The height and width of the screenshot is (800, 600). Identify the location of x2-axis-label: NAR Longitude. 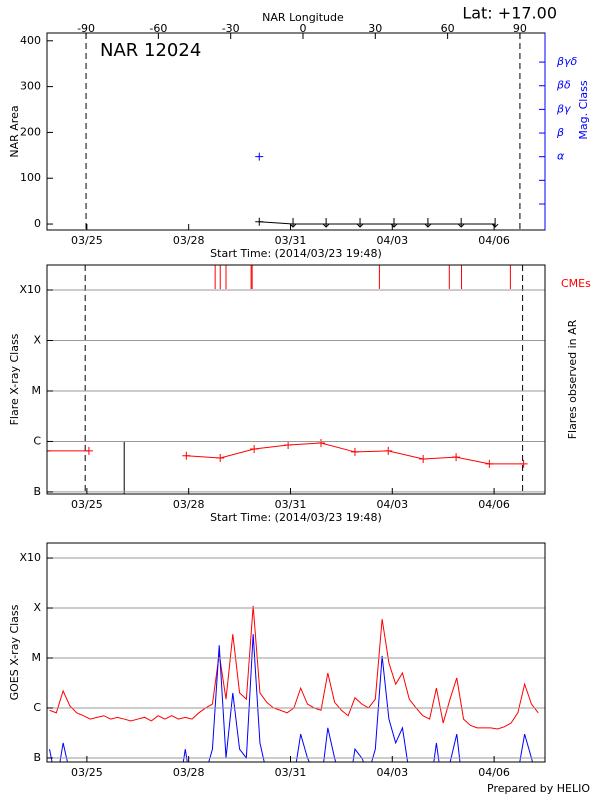
(303, 17).